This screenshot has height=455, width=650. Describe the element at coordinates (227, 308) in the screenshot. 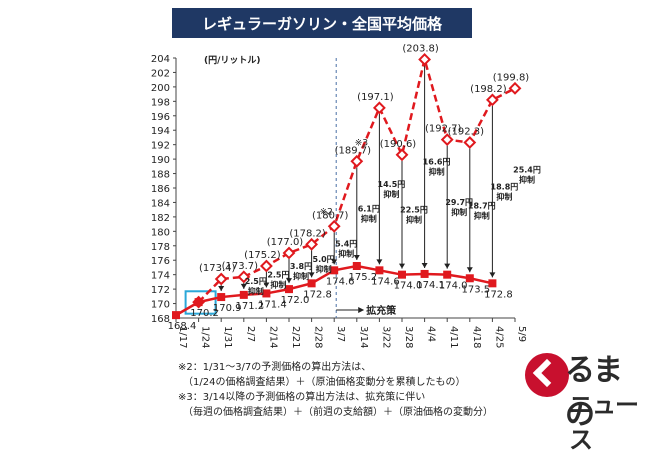

I see `actual-value-label: 170.9` at that location.